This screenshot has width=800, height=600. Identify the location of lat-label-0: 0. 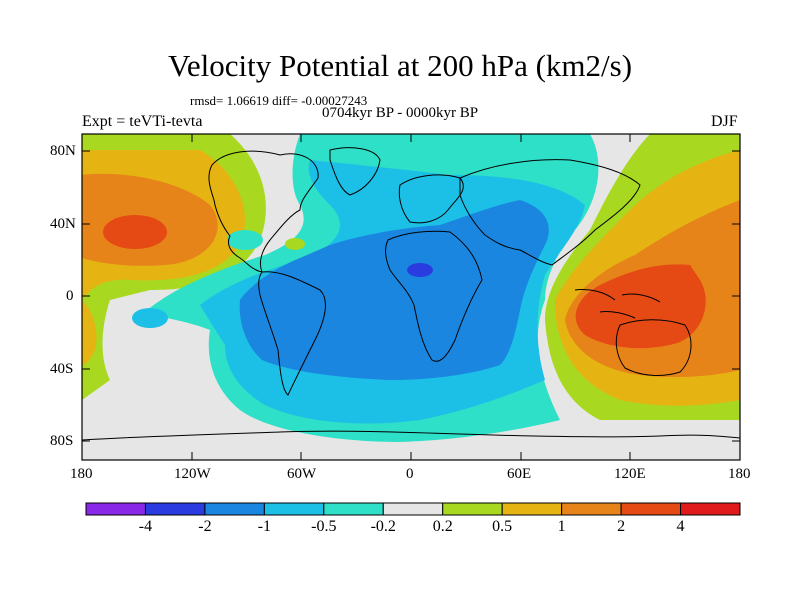
(70, 296).